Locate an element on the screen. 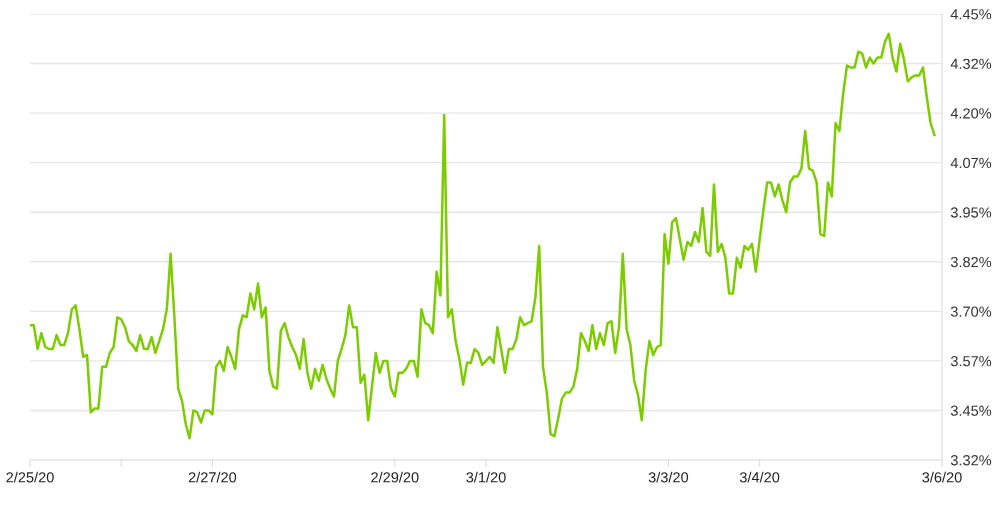 The height and width of the screenshot is (505, 1006). y-tick-label: 4.07% is located at coordinates (971, 163).